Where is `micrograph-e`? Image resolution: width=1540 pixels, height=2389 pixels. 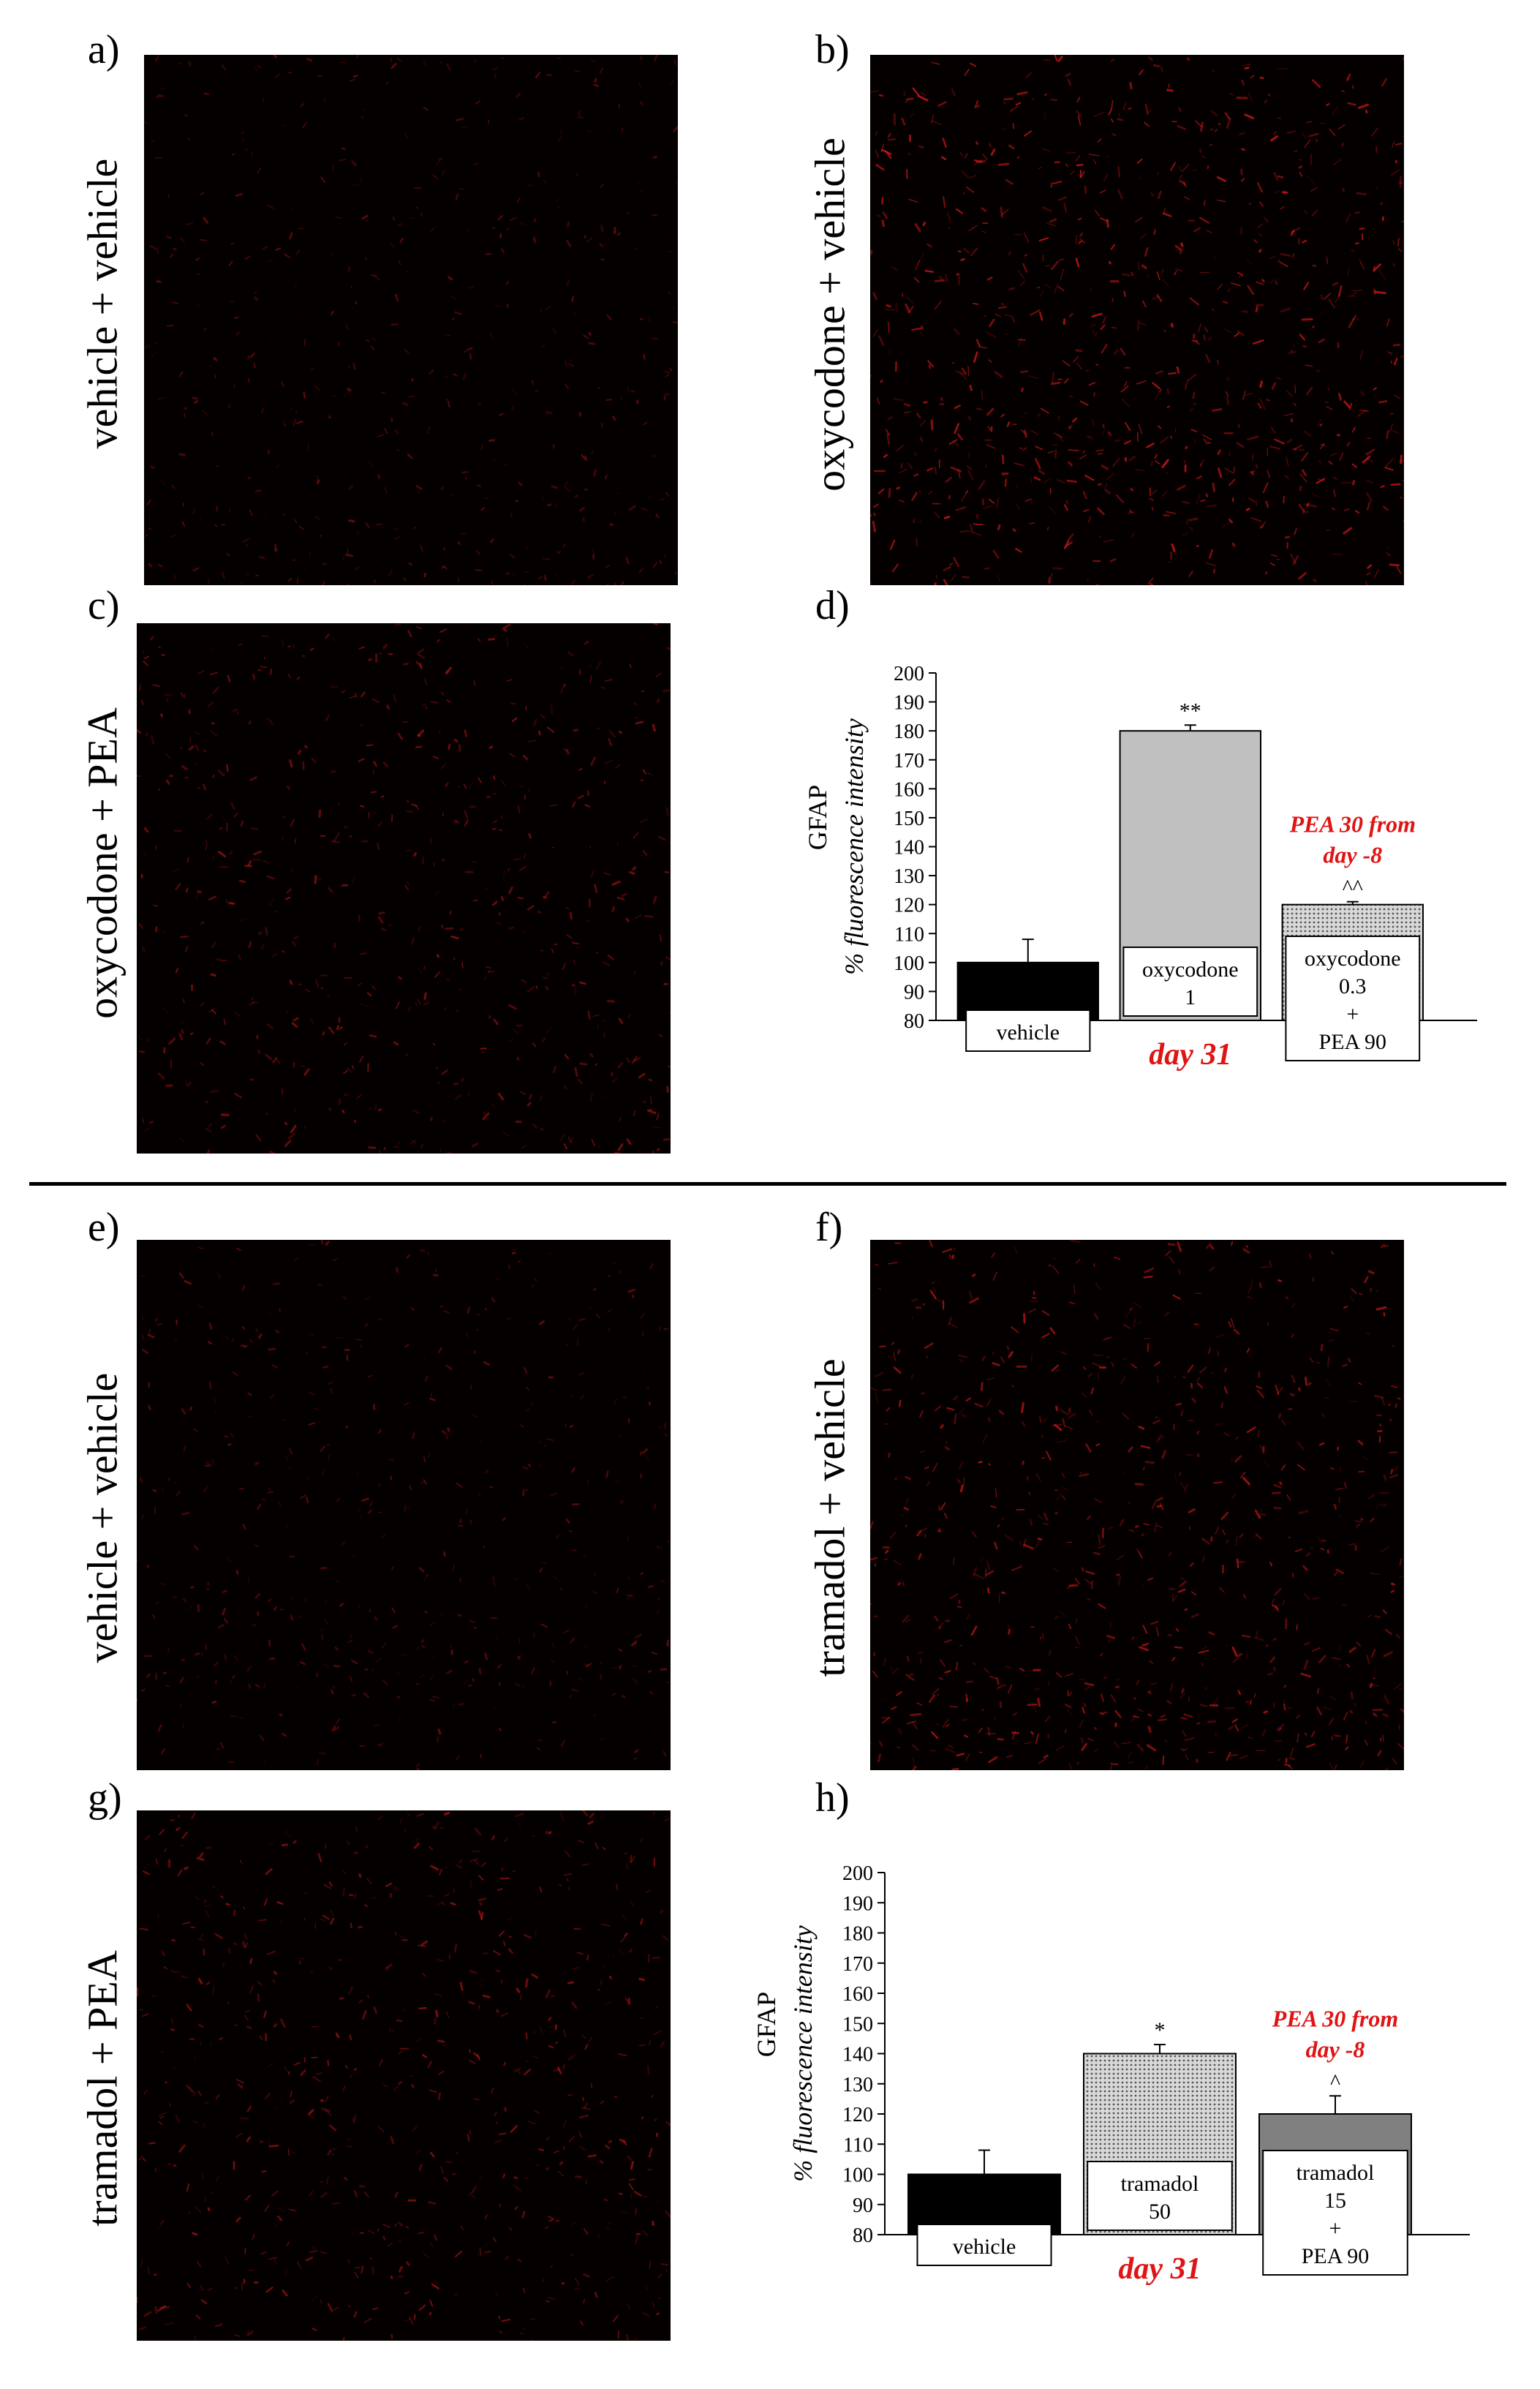 micrograph-e is located at coordinates (404, 1505).